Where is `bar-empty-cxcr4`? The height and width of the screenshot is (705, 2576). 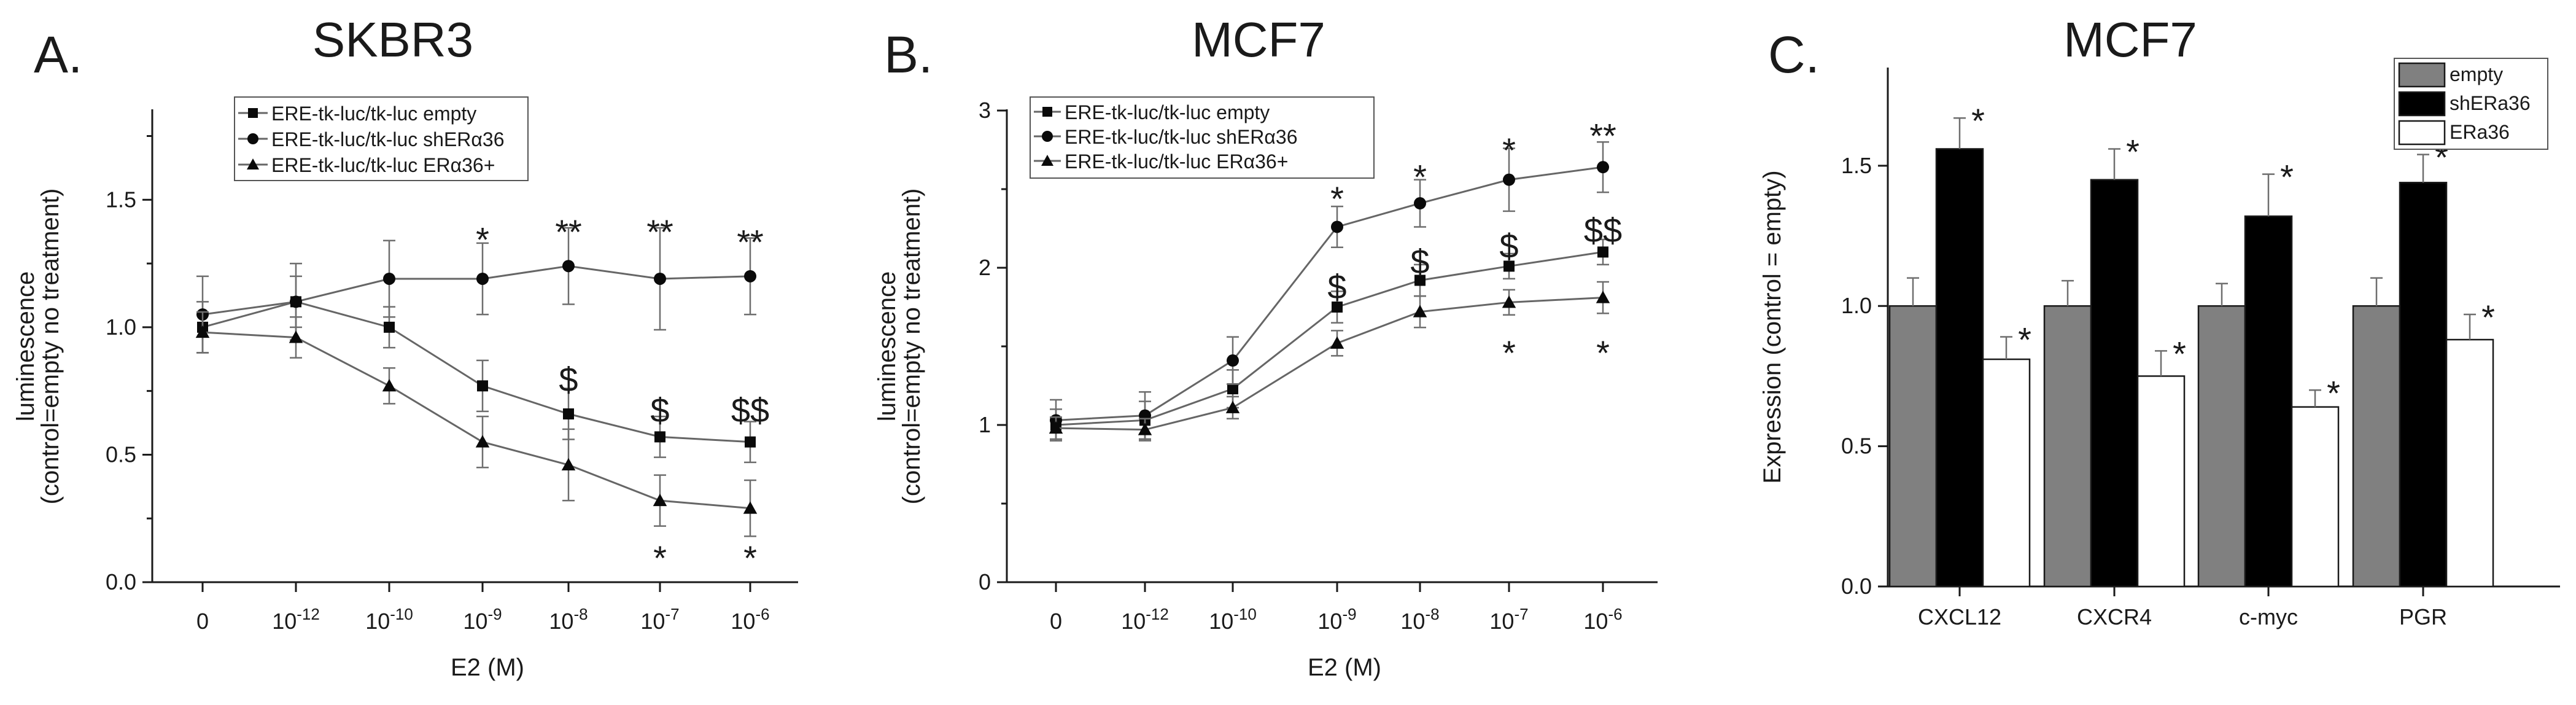 bar-empty-cxcr4 is located at coordinates (2067, 446).